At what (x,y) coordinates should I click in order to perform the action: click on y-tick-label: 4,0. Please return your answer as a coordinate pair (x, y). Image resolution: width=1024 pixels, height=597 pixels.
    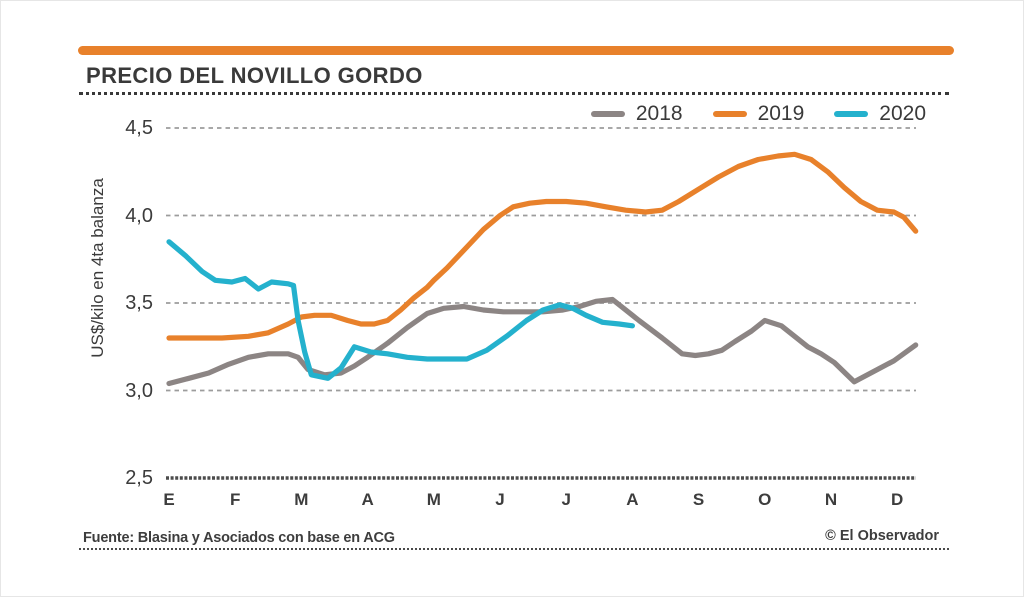
    Looking at the image, I should click on (139, 215).